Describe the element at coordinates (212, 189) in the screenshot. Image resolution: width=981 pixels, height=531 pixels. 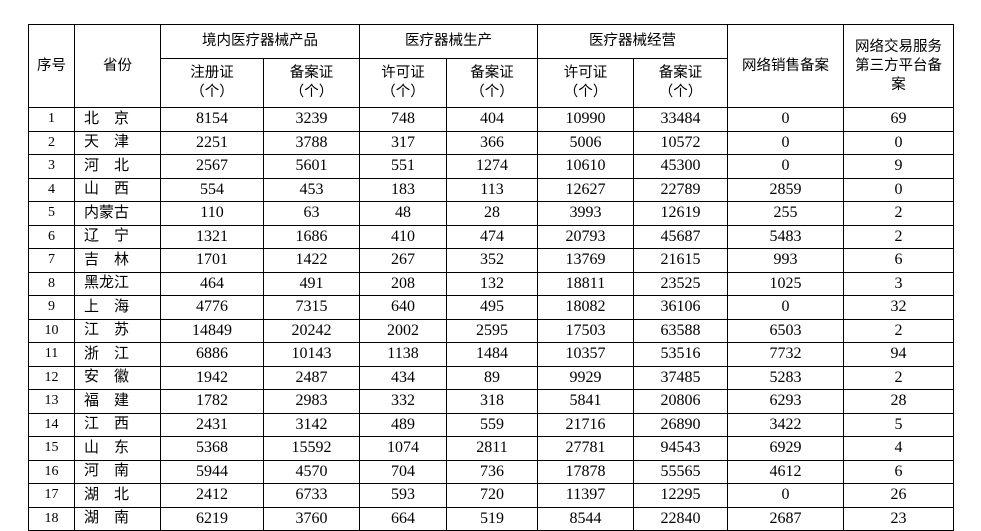
I see `cell-value: 554` at that location.